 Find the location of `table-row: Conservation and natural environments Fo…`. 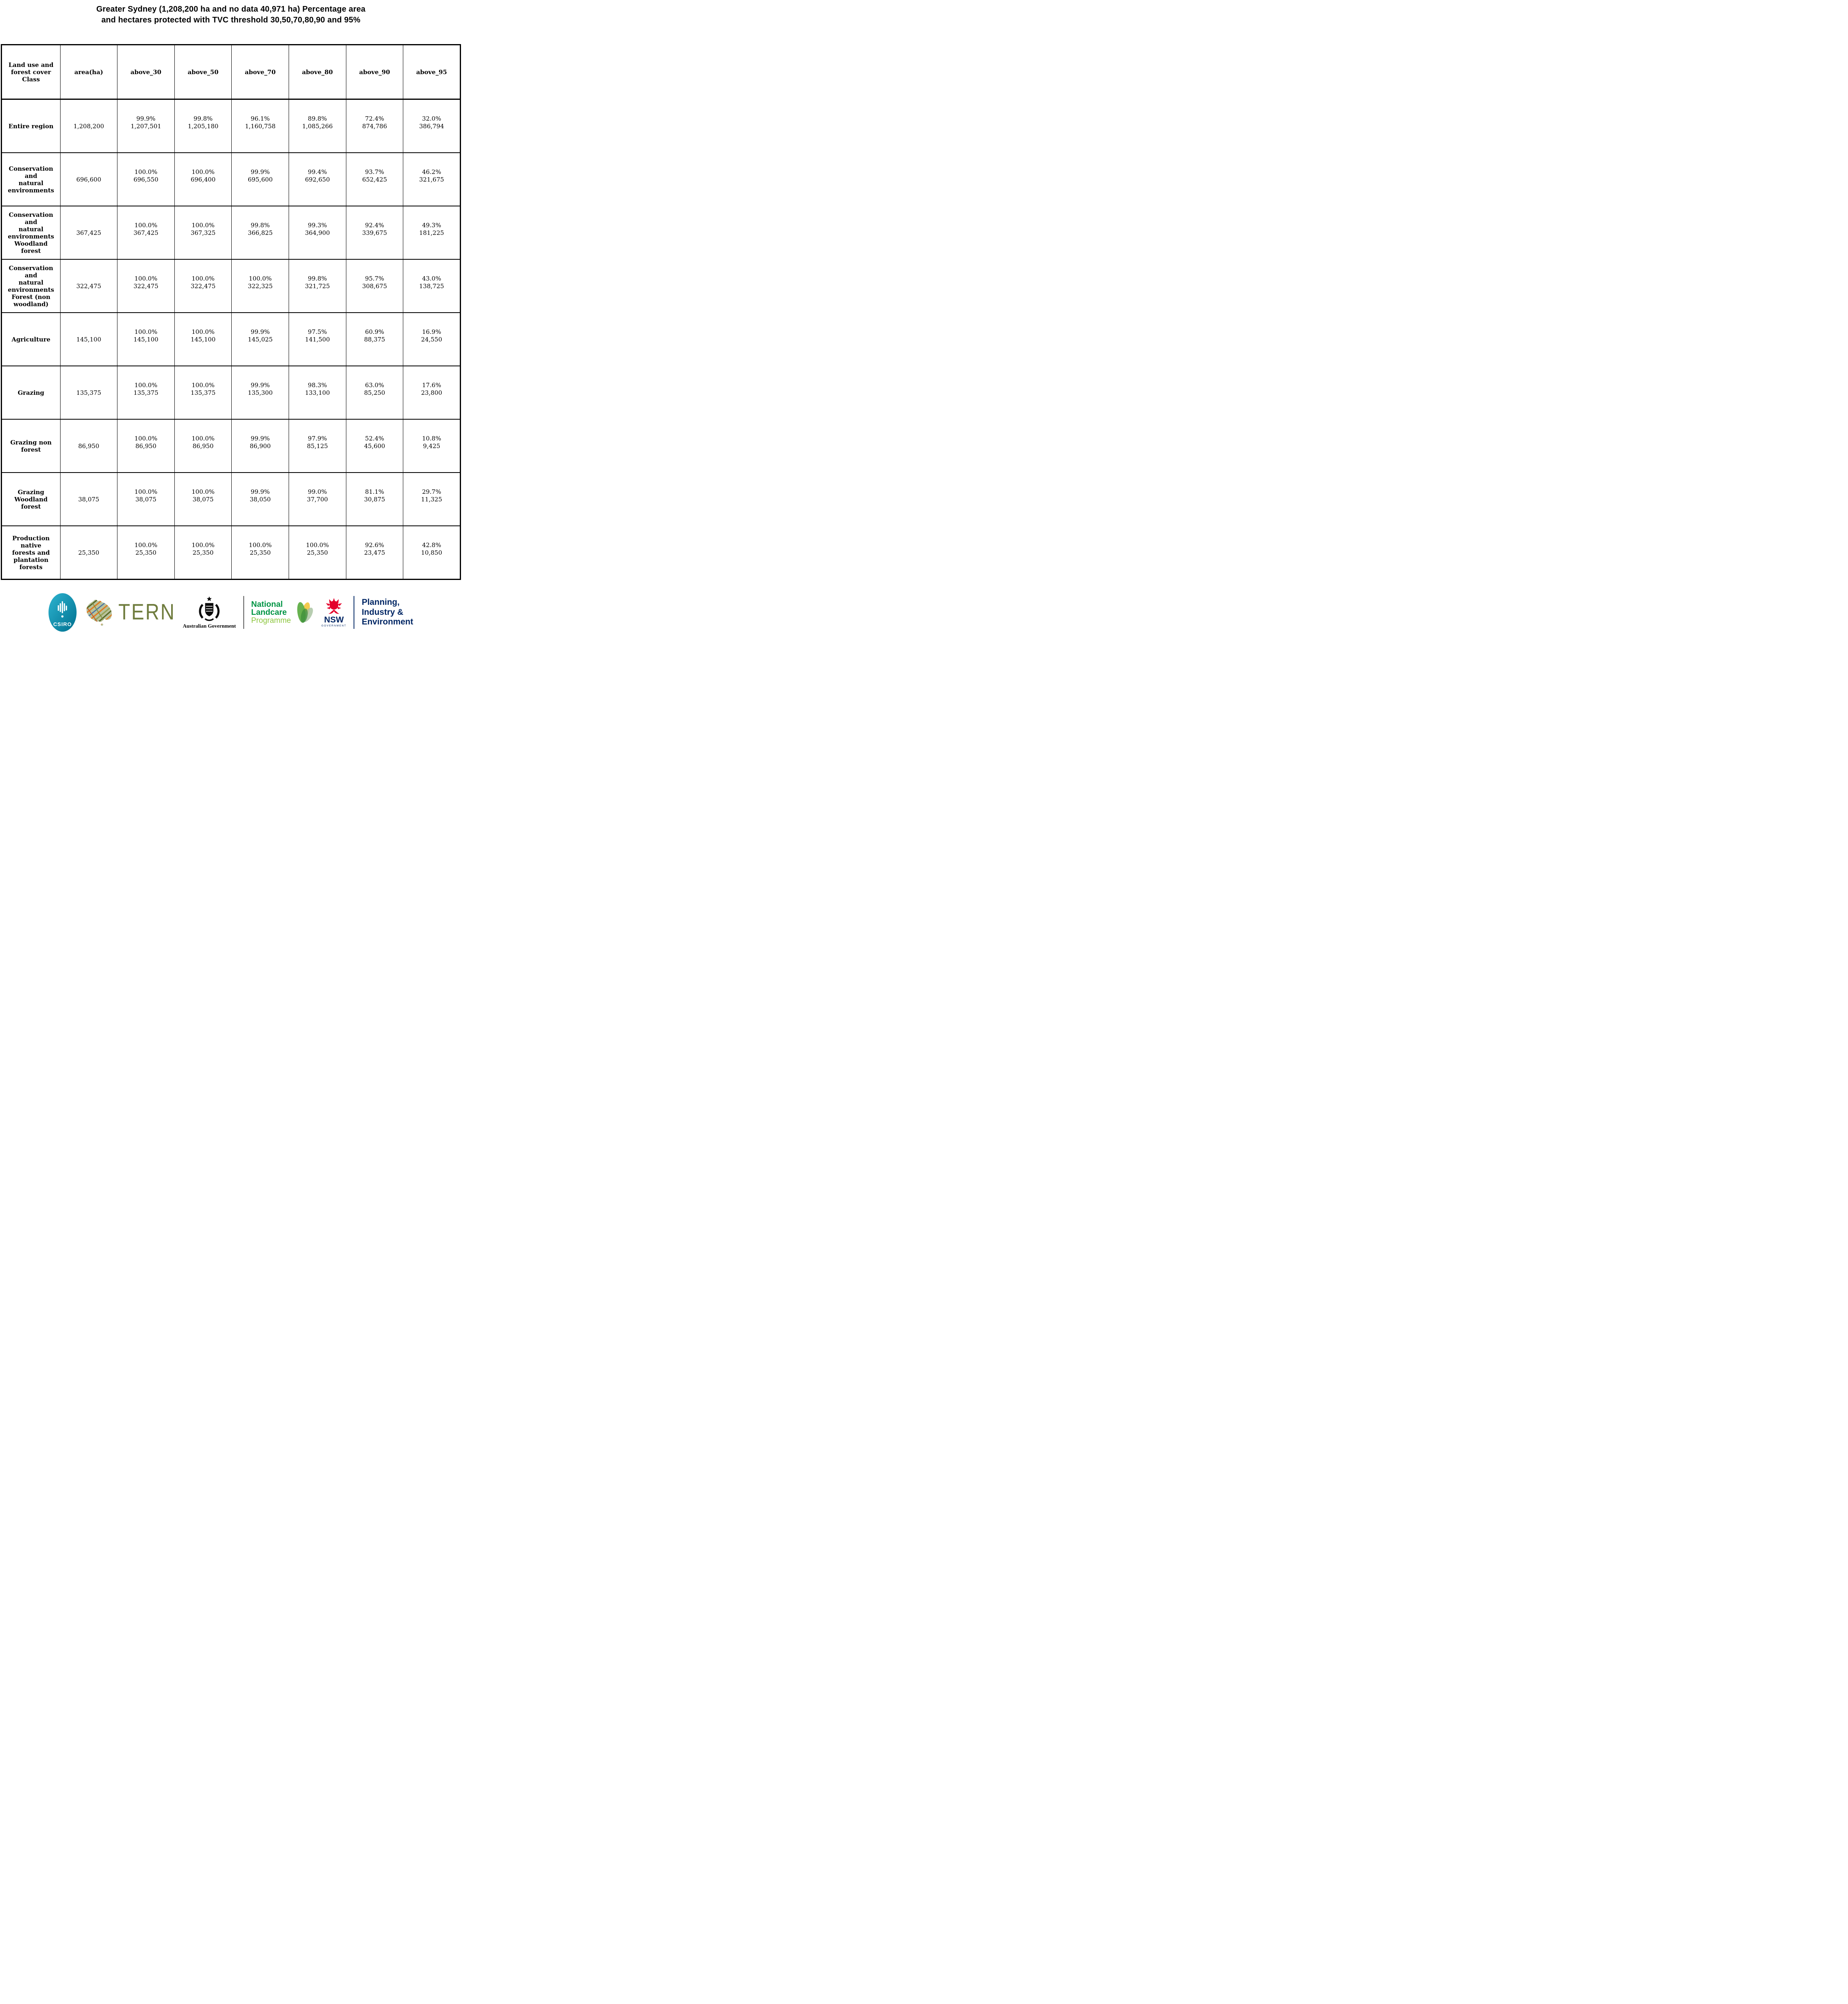

table-row: Conservation and natural environments Fo… is located at coordinates (231, 286).